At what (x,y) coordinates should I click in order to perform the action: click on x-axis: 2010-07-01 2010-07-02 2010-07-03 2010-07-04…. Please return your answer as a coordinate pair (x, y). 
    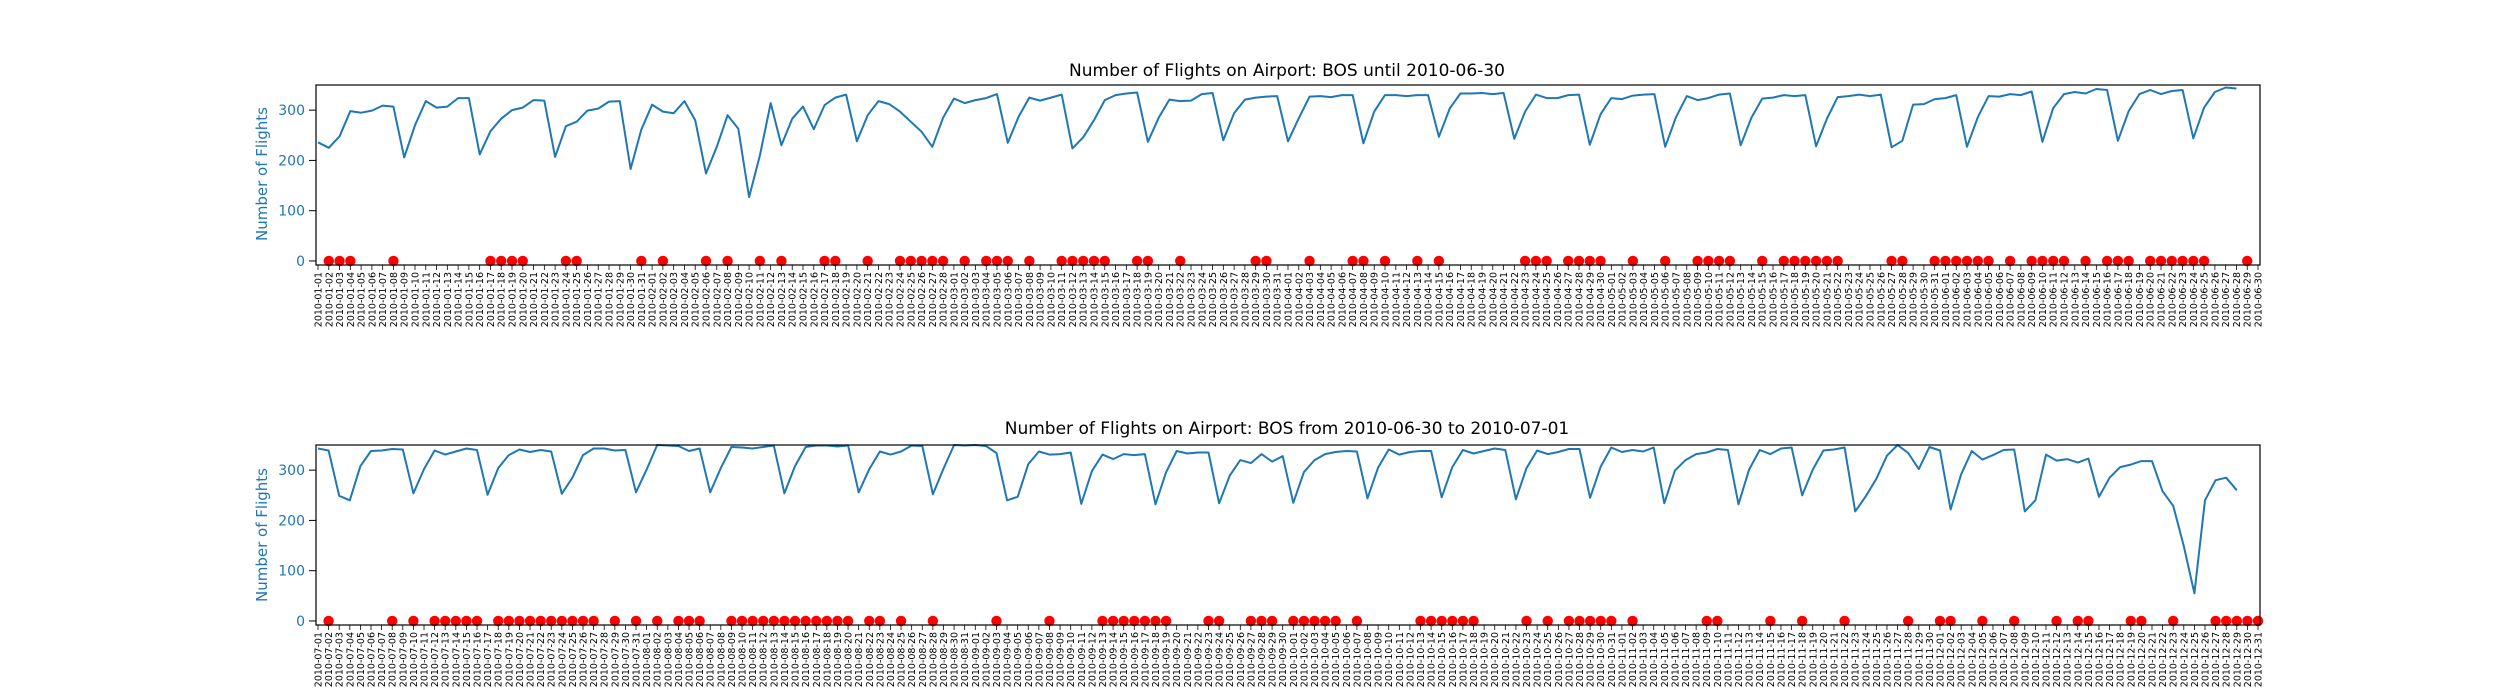
    Looking at the image, I should click on (1289, 656).